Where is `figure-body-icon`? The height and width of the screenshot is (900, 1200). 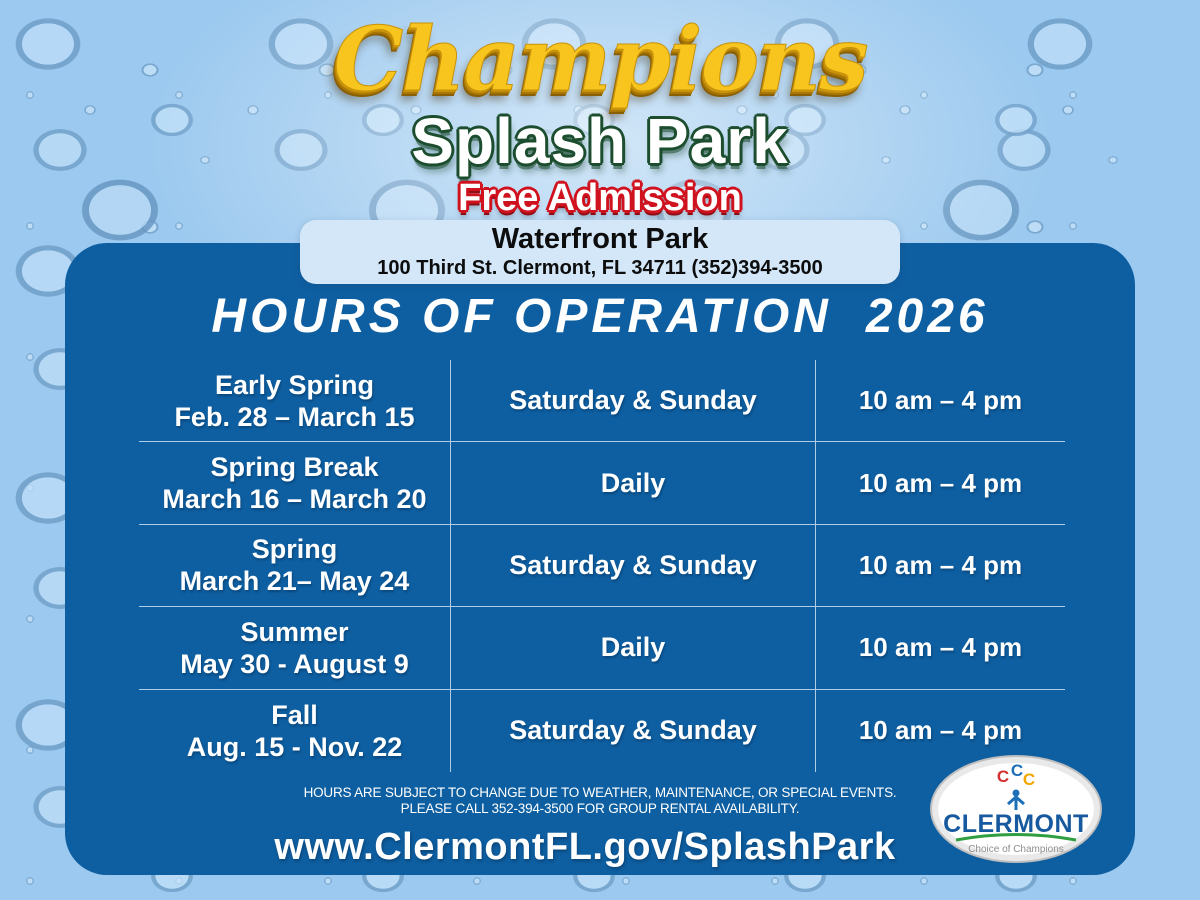 figure-body-icon is located at coordinates (1016, 802).